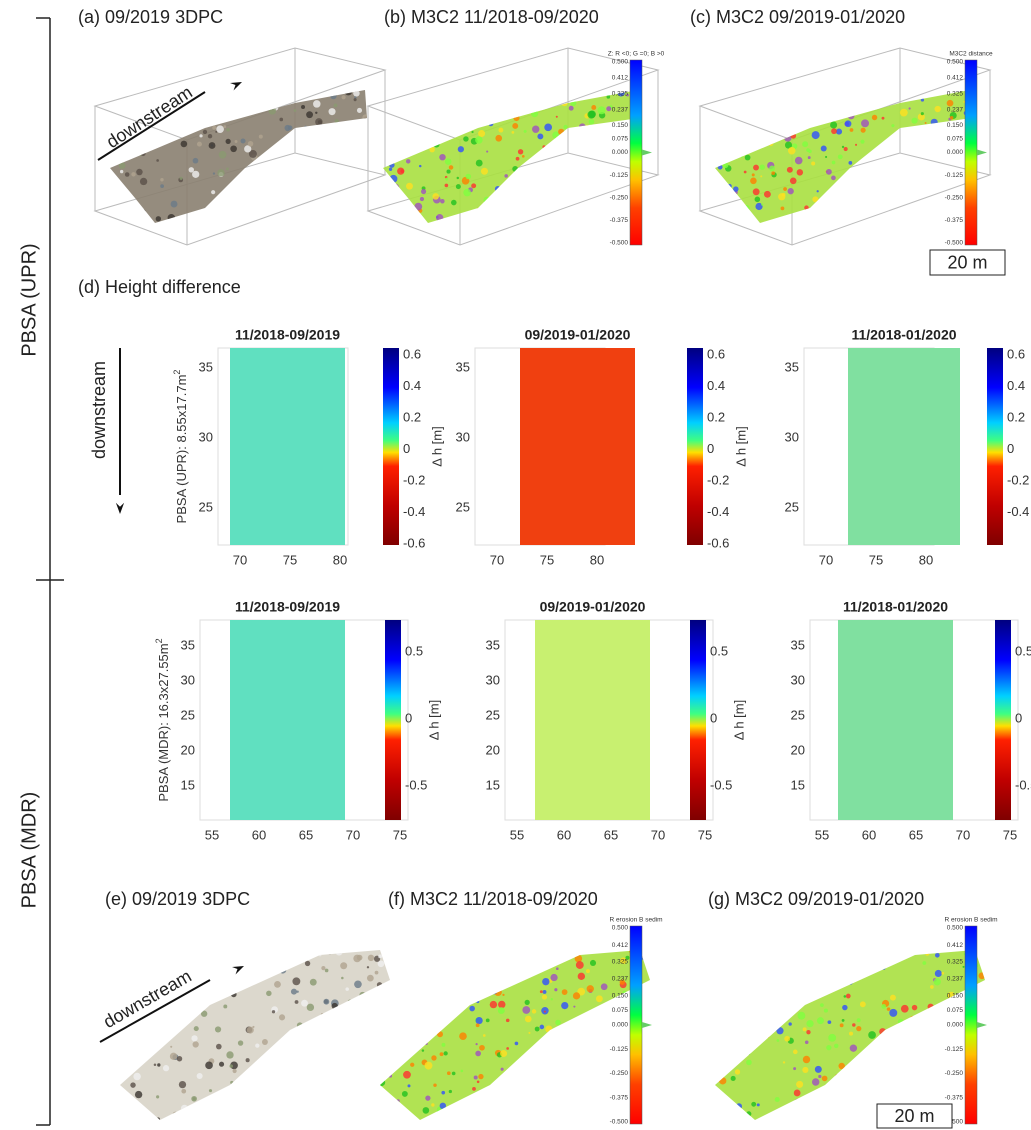 The height and width of the screenshot is (1130, 1031). I want to click on colorbar-tick-label: -0.375, so click(619, 1097).